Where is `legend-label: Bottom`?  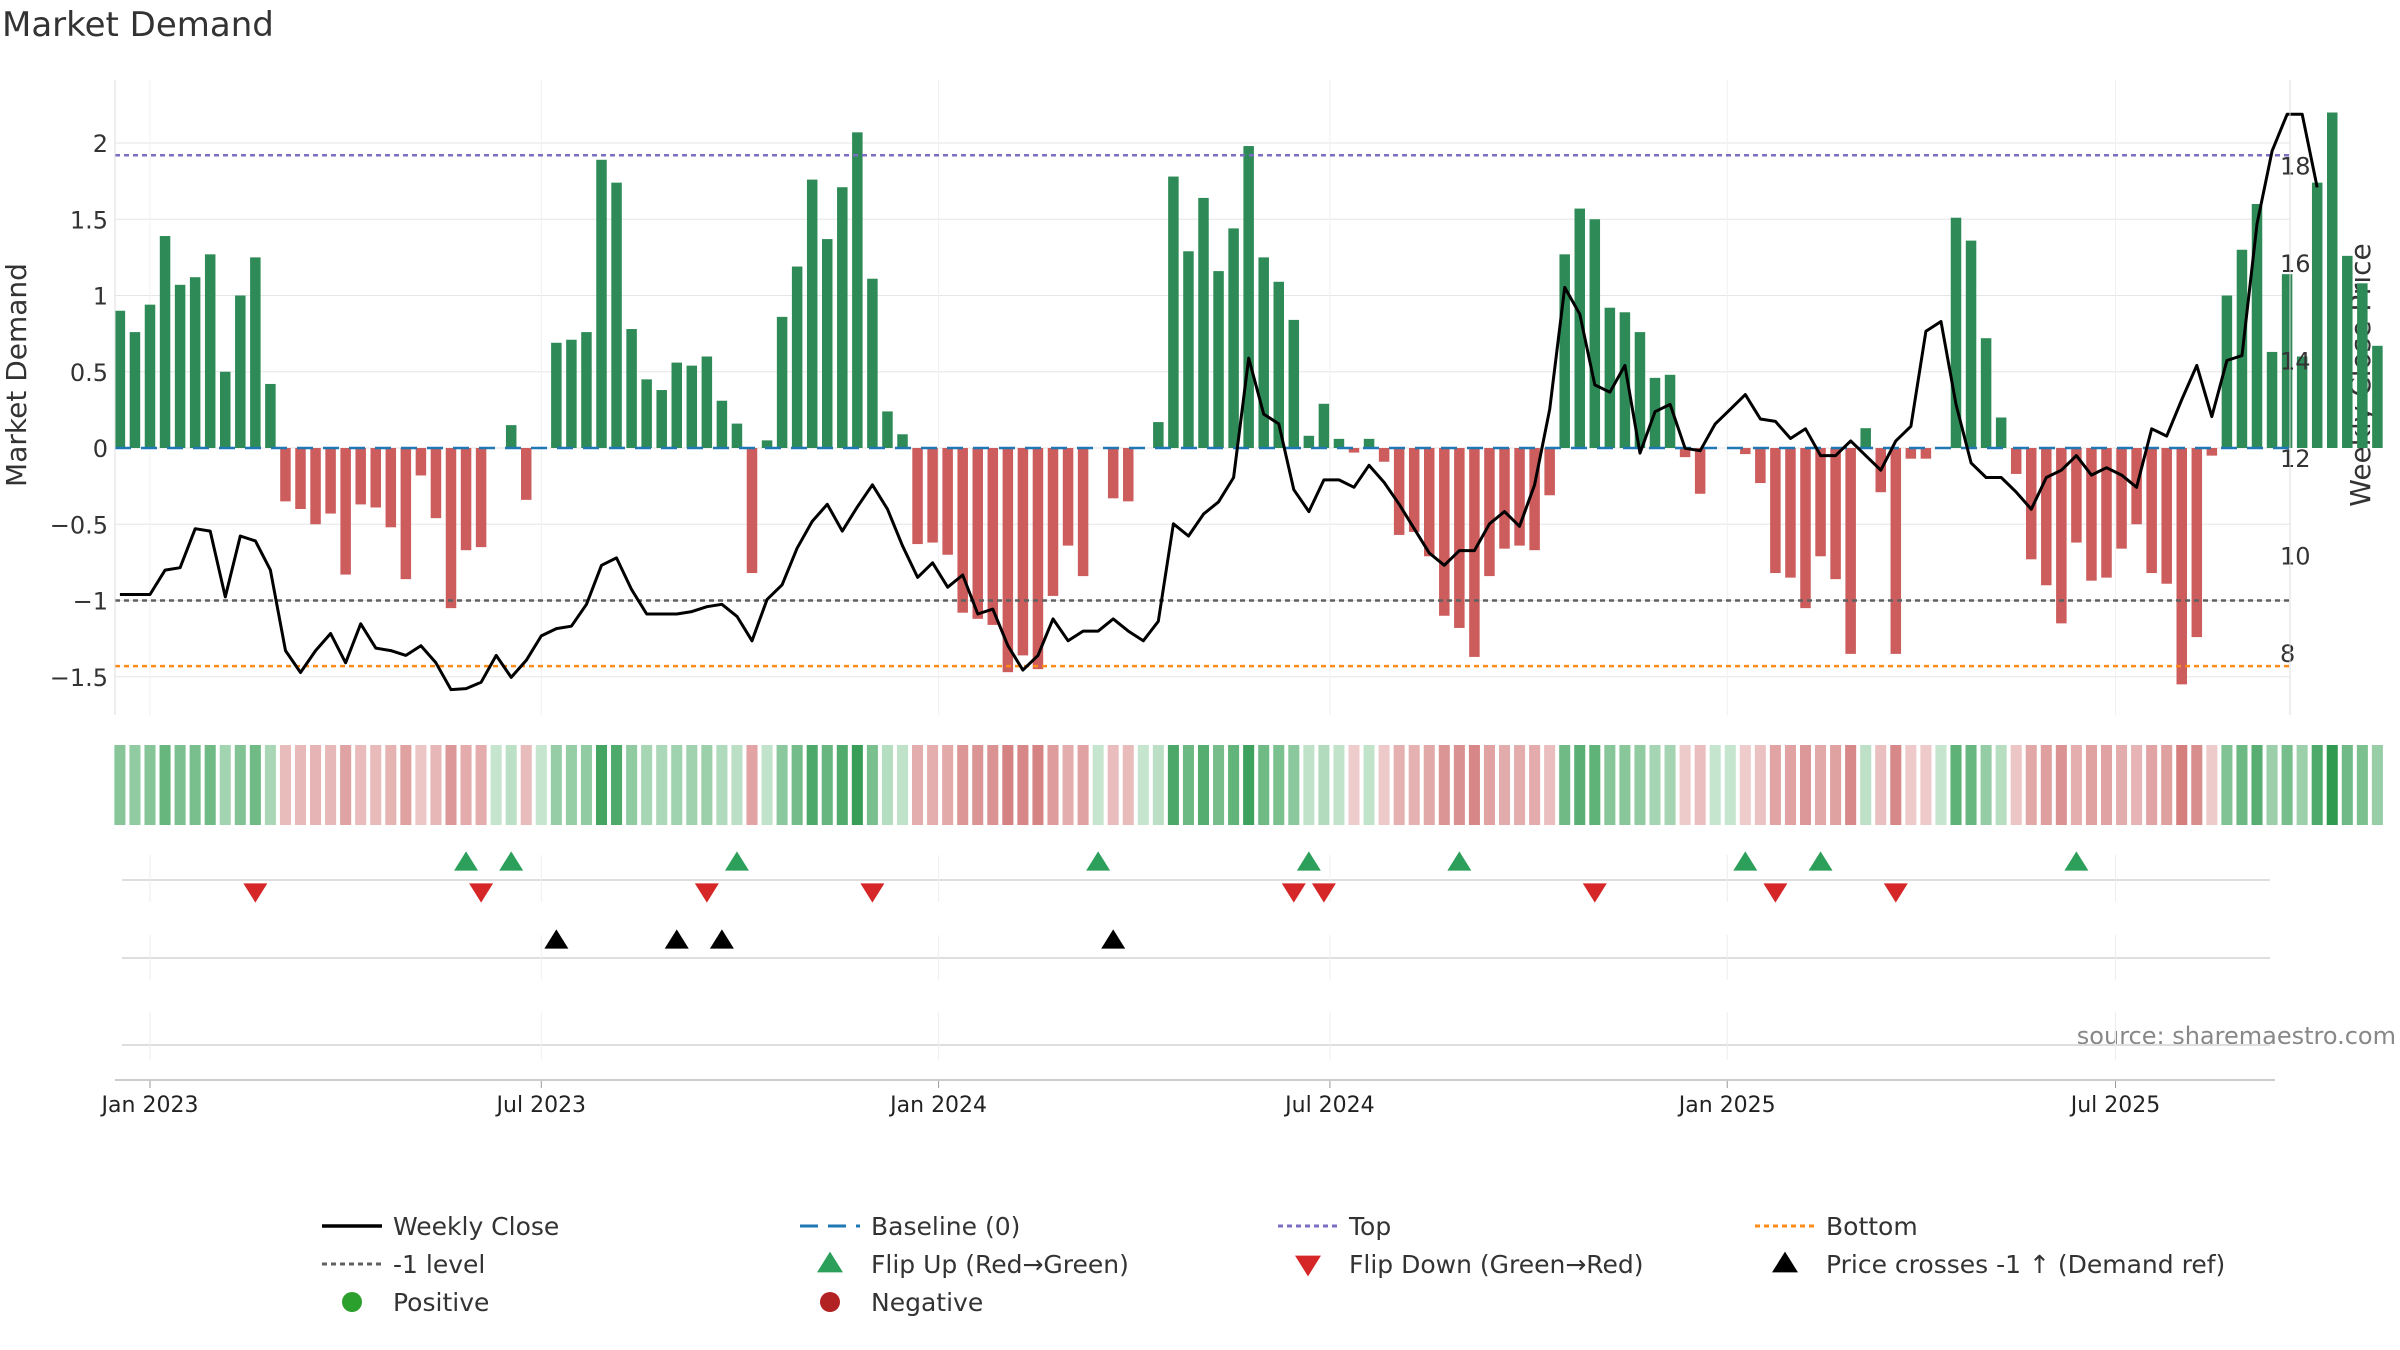
legend-label: Bottom is located at coordinates (1872, 1226).